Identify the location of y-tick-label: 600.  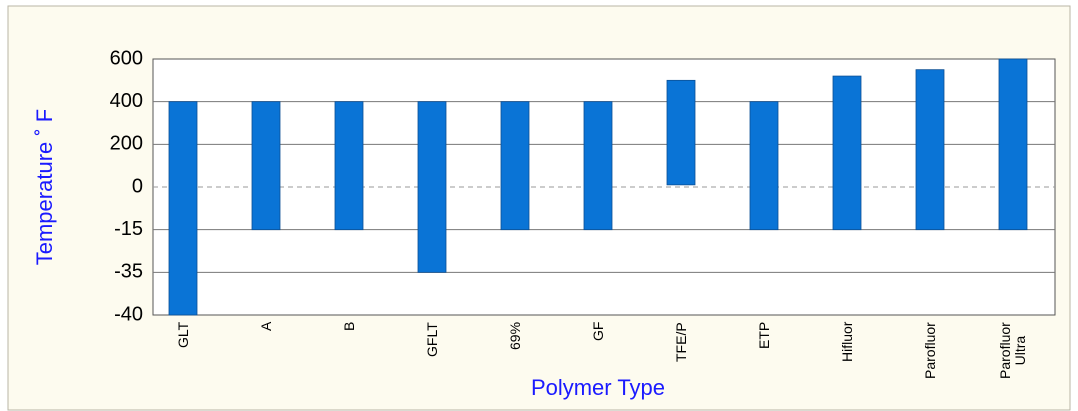
(126, 58).